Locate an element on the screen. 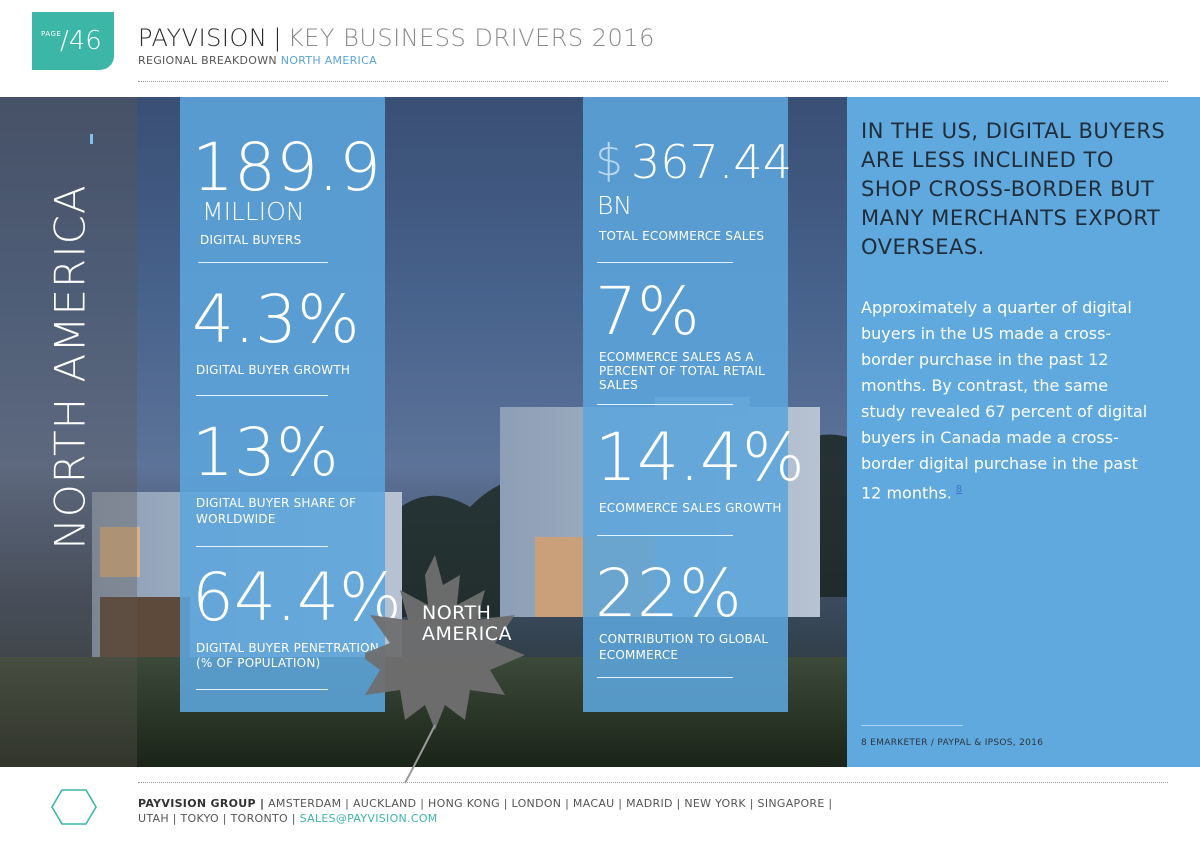 The height and width of the screenshot is (848, 1200). title-accent-bar is located at coordinates (91, 139).